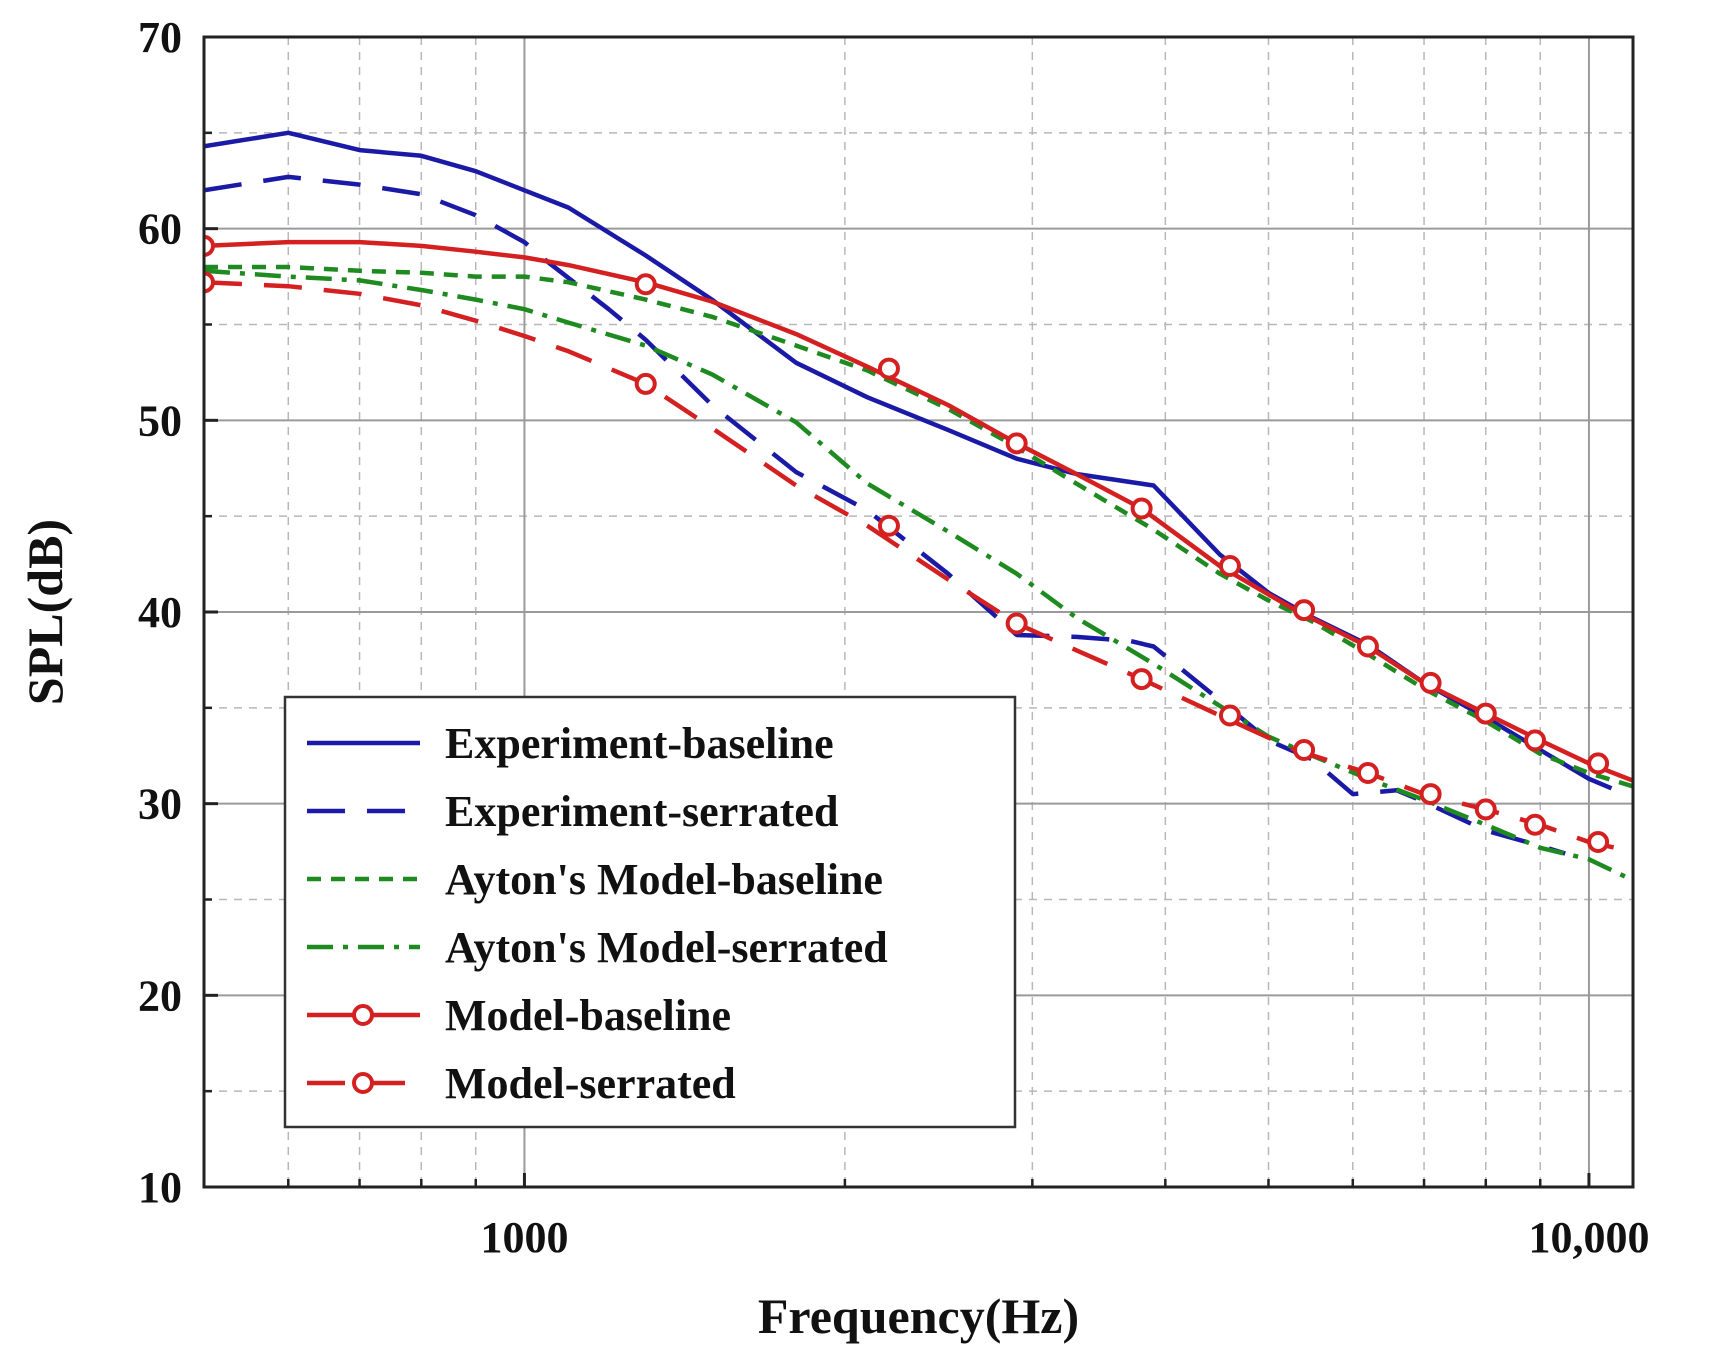 This screenshot has width=1717, height=1366. What do you see at coordinates (363, 1083) in the screenshot?
I see `legend-marker-model-serrated` at bounding box center [363, 1083].